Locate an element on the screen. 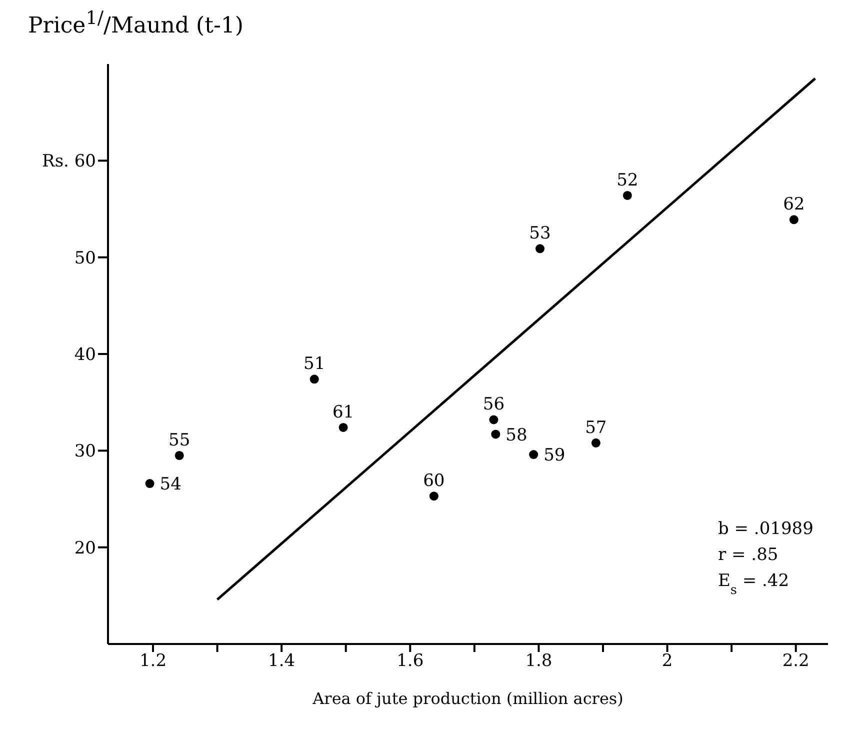 This screenshot has height=747, width=856. y-tick-label: 40 is located at coordinates (85, 355).